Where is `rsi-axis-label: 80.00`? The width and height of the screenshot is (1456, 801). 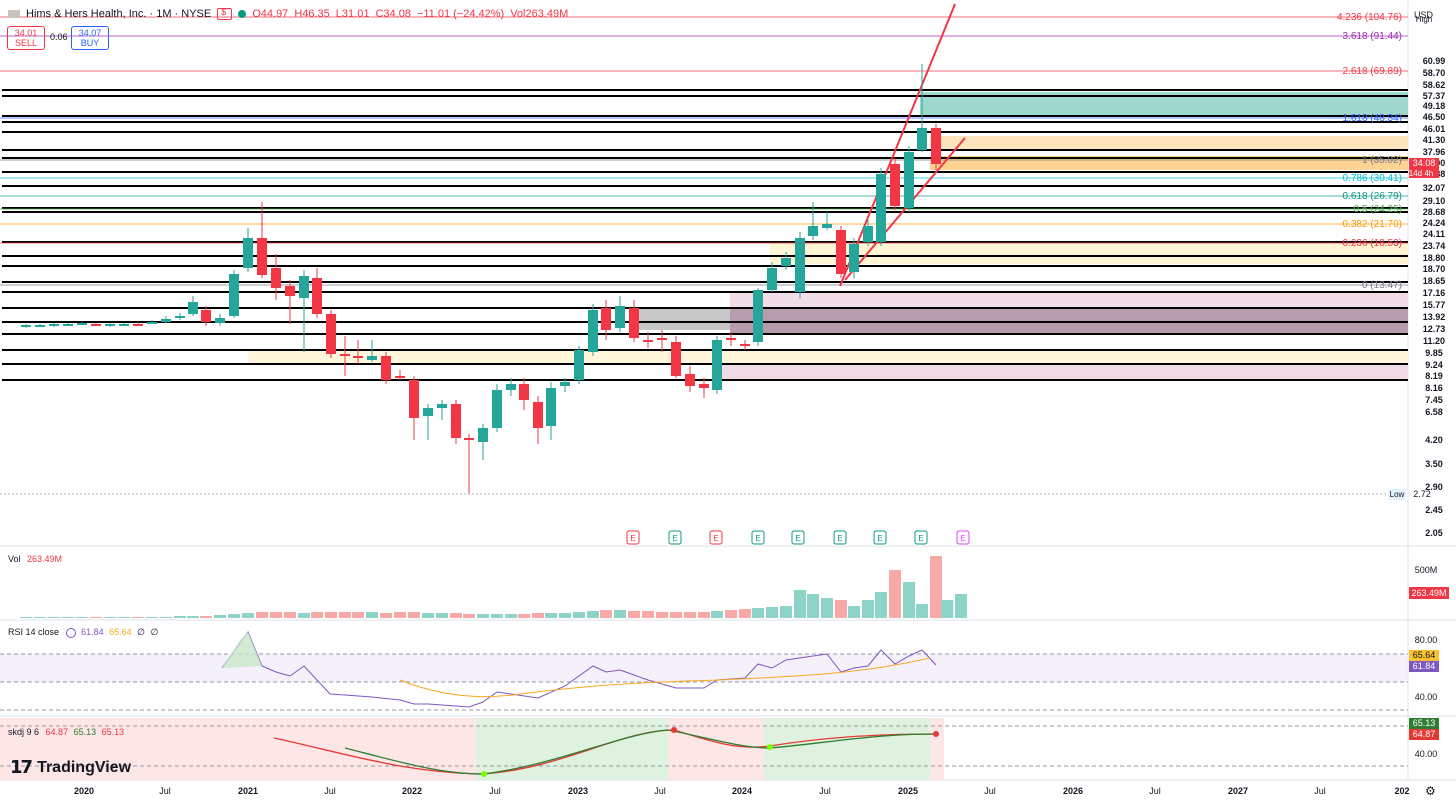 rsi-axis-label: 80.00 is located at coordinates (1426, 640).